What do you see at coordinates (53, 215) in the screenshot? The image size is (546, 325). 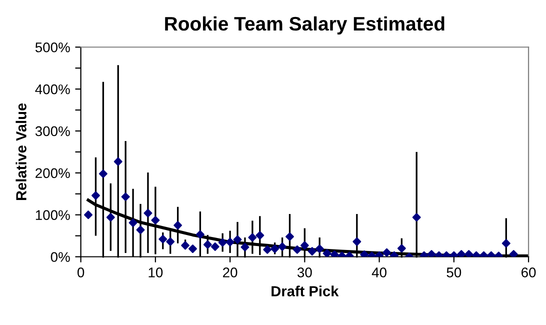 I see `y-tick-label: 100%` at bounding box center [53, 215].